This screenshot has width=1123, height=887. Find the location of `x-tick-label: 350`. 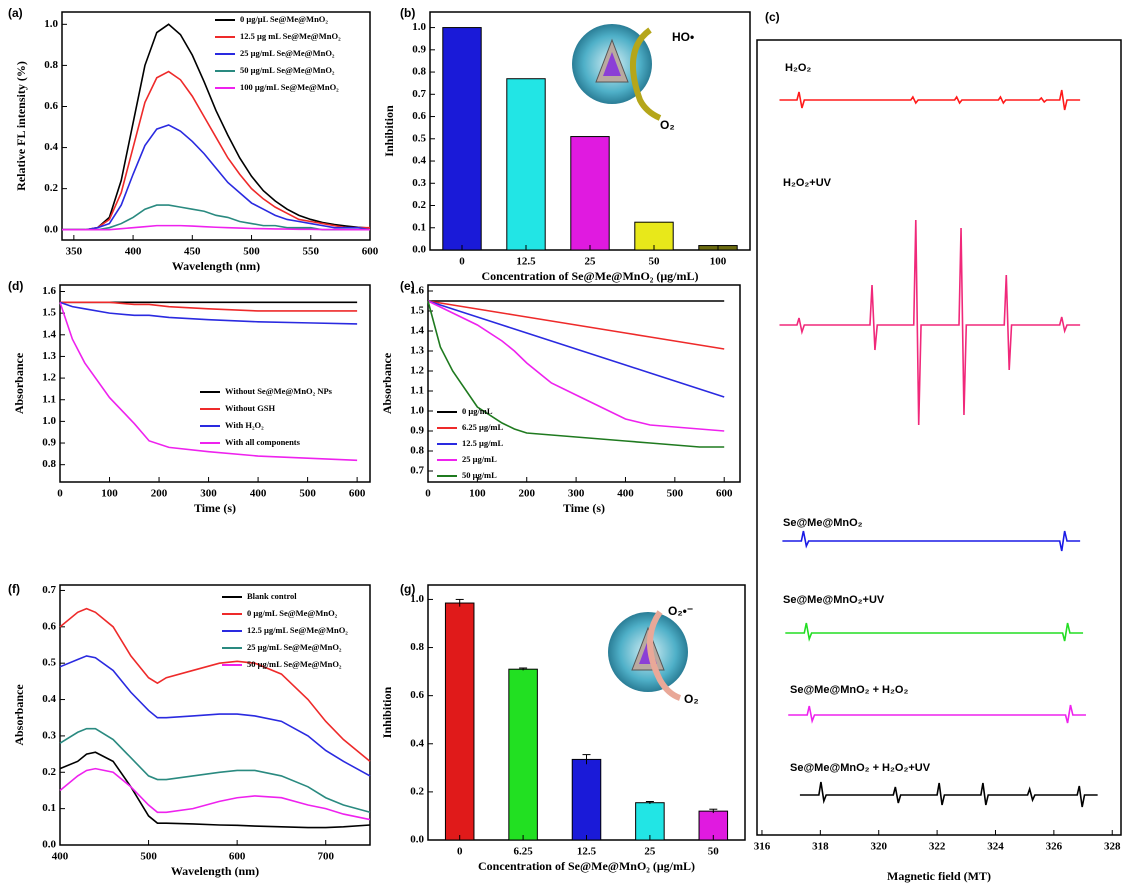

x-tick-label: 350 is located at coordinates (74, 252).